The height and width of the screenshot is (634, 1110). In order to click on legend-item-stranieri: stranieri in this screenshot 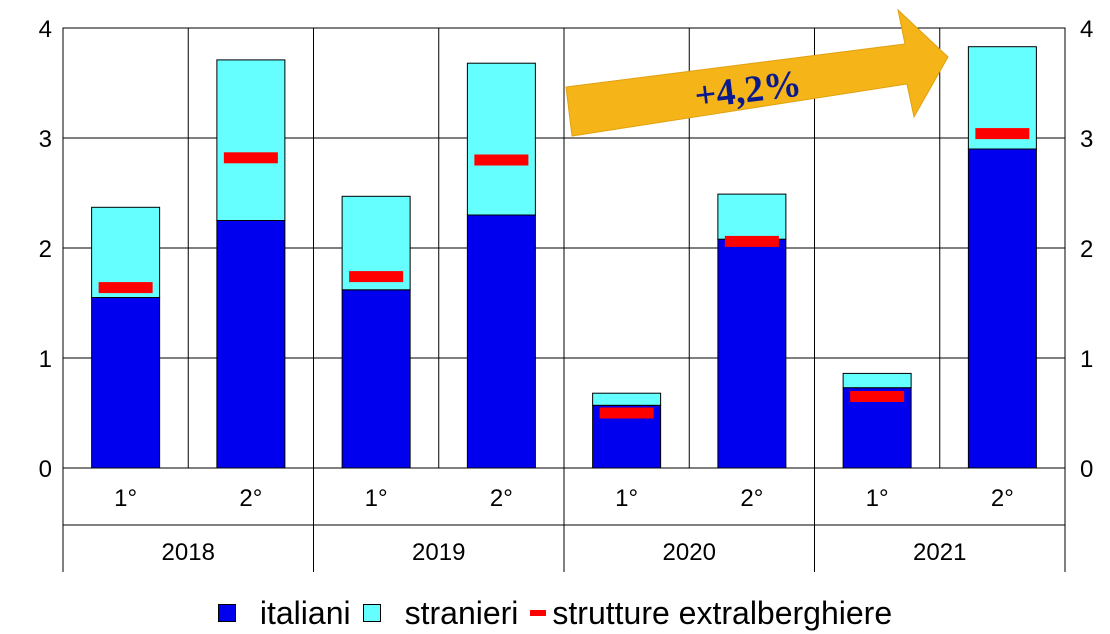, I will do `click(440, 613)`.